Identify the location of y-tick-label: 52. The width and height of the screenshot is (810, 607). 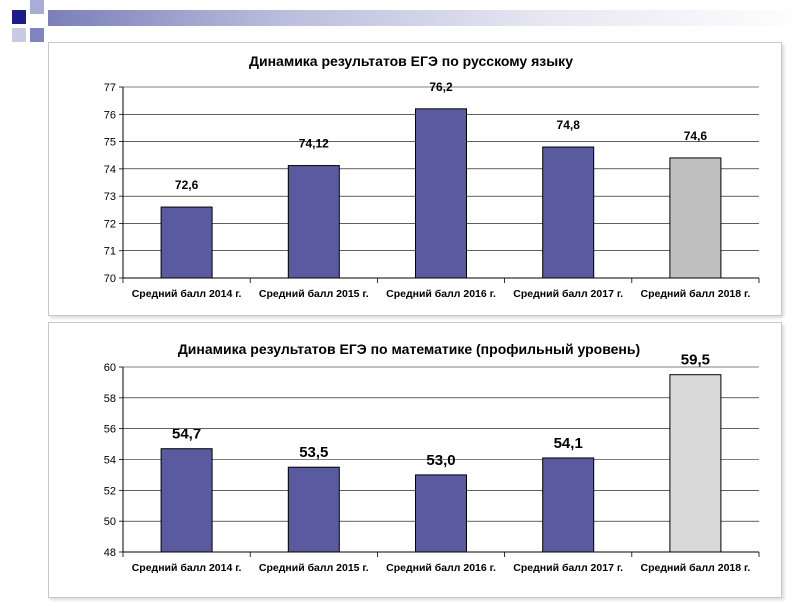
(110, 491).